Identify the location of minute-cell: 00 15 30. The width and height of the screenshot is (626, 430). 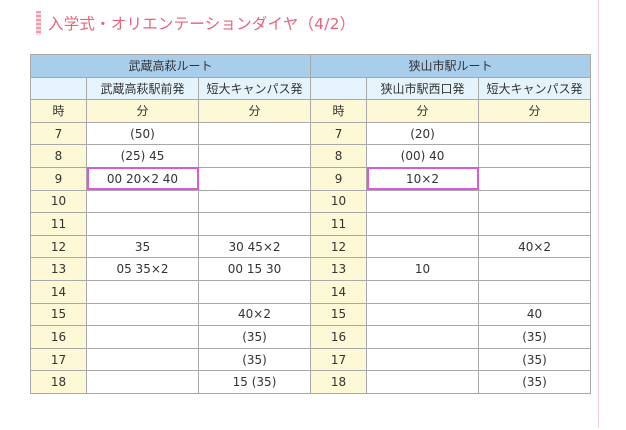
(254, 269).